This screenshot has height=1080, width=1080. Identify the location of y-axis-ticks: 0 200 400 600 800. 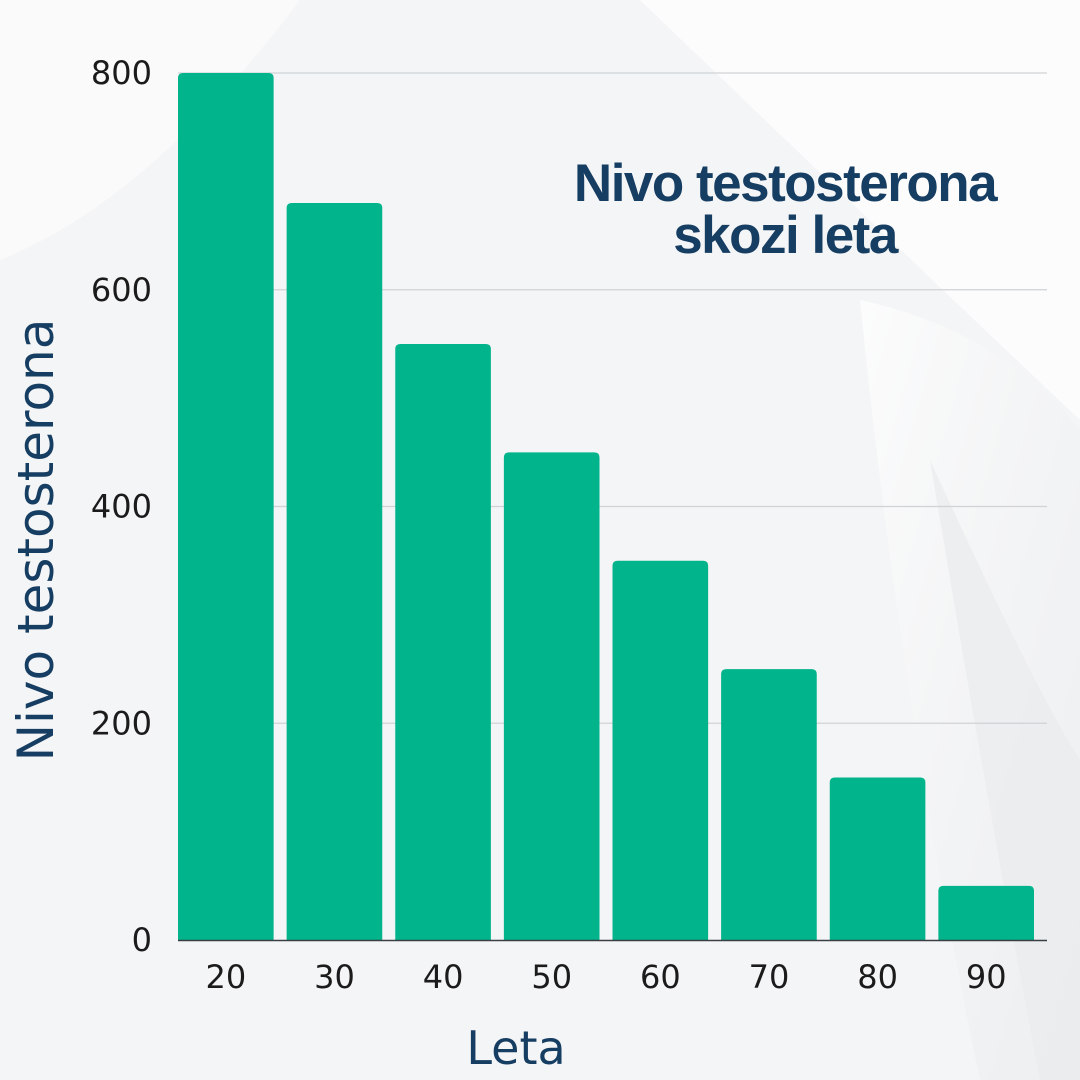
(121, 506).